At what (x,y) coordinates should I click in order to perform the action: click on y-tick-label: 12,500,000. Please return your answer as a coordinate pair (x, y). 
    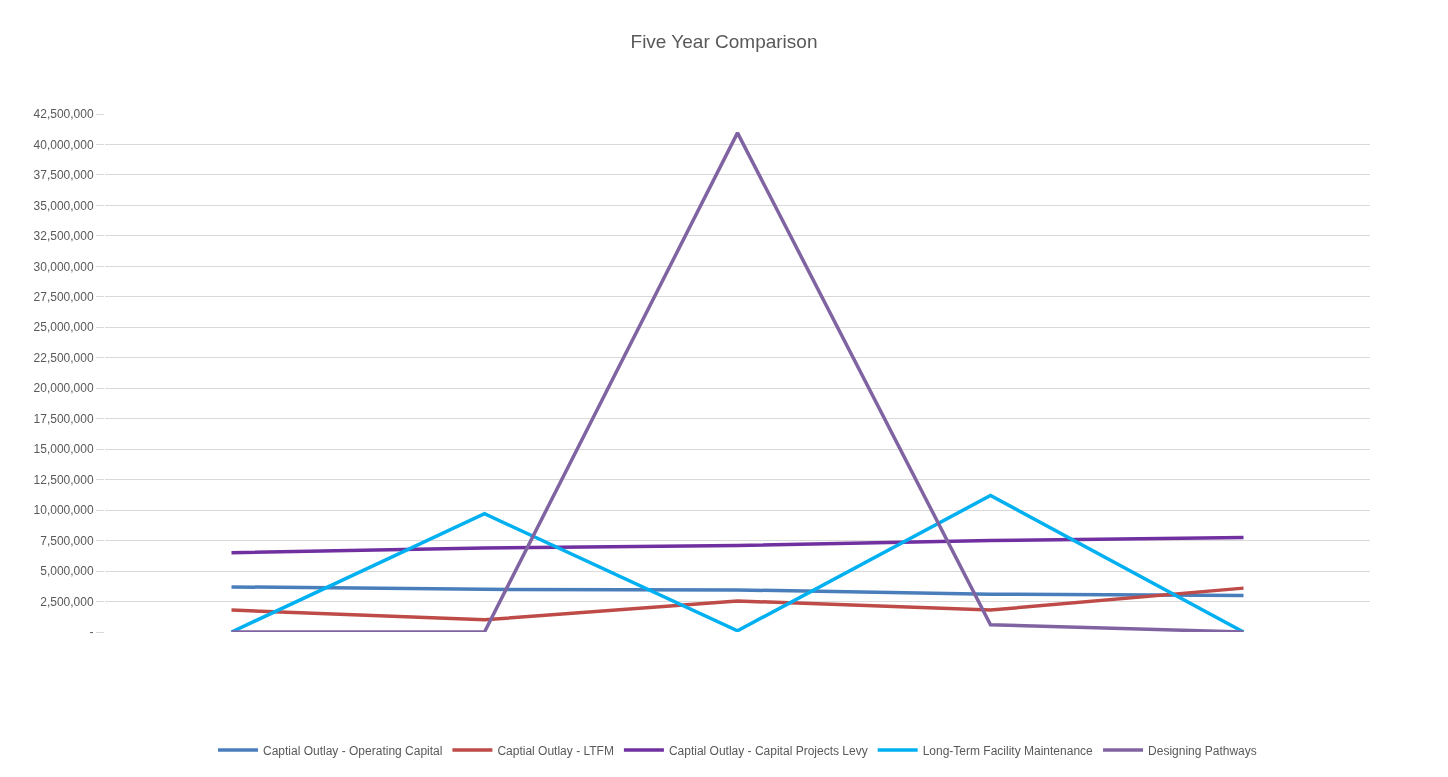
    Looking at the image, I should click on (63, 479).